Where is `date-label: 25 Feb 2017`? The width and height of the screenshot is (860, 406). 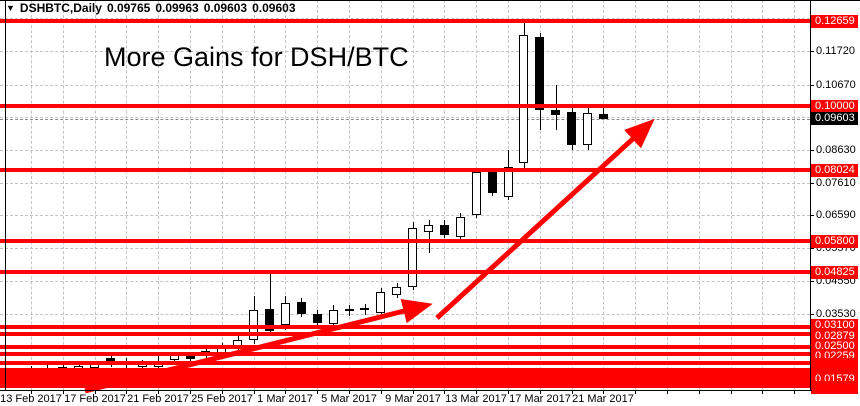
date-label: 25 Feb 2017 is located at coordinates (222, 399).